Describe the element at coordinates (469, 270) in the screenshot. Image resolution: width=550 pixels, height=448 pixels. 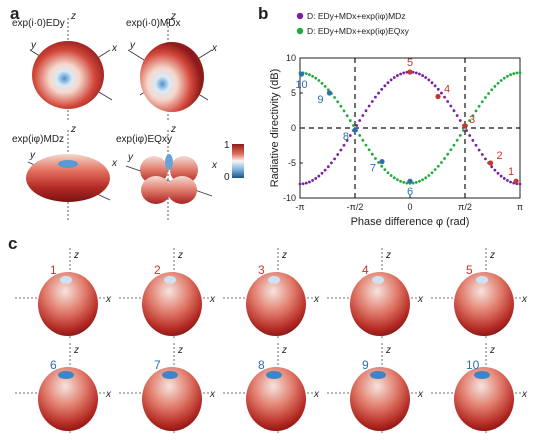
I see `pattern-number-5: 5` at that location.